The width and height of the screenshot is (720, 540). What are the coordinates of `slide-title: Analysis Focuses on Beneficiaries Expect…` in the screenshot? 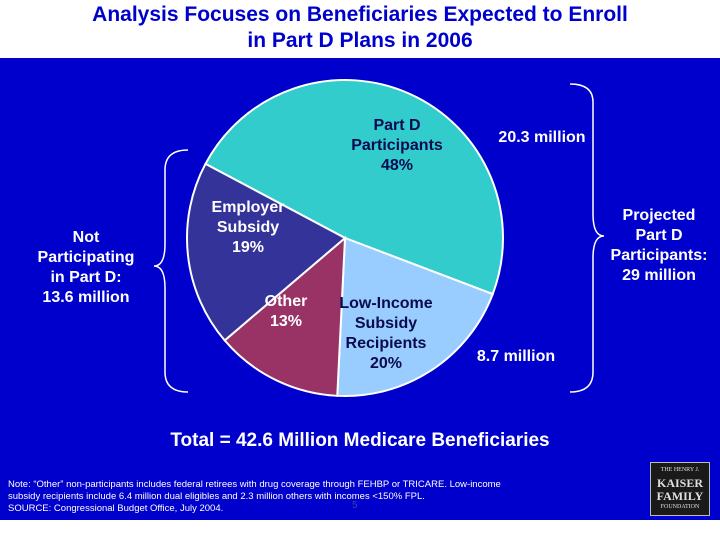 It's located at (360, 27).